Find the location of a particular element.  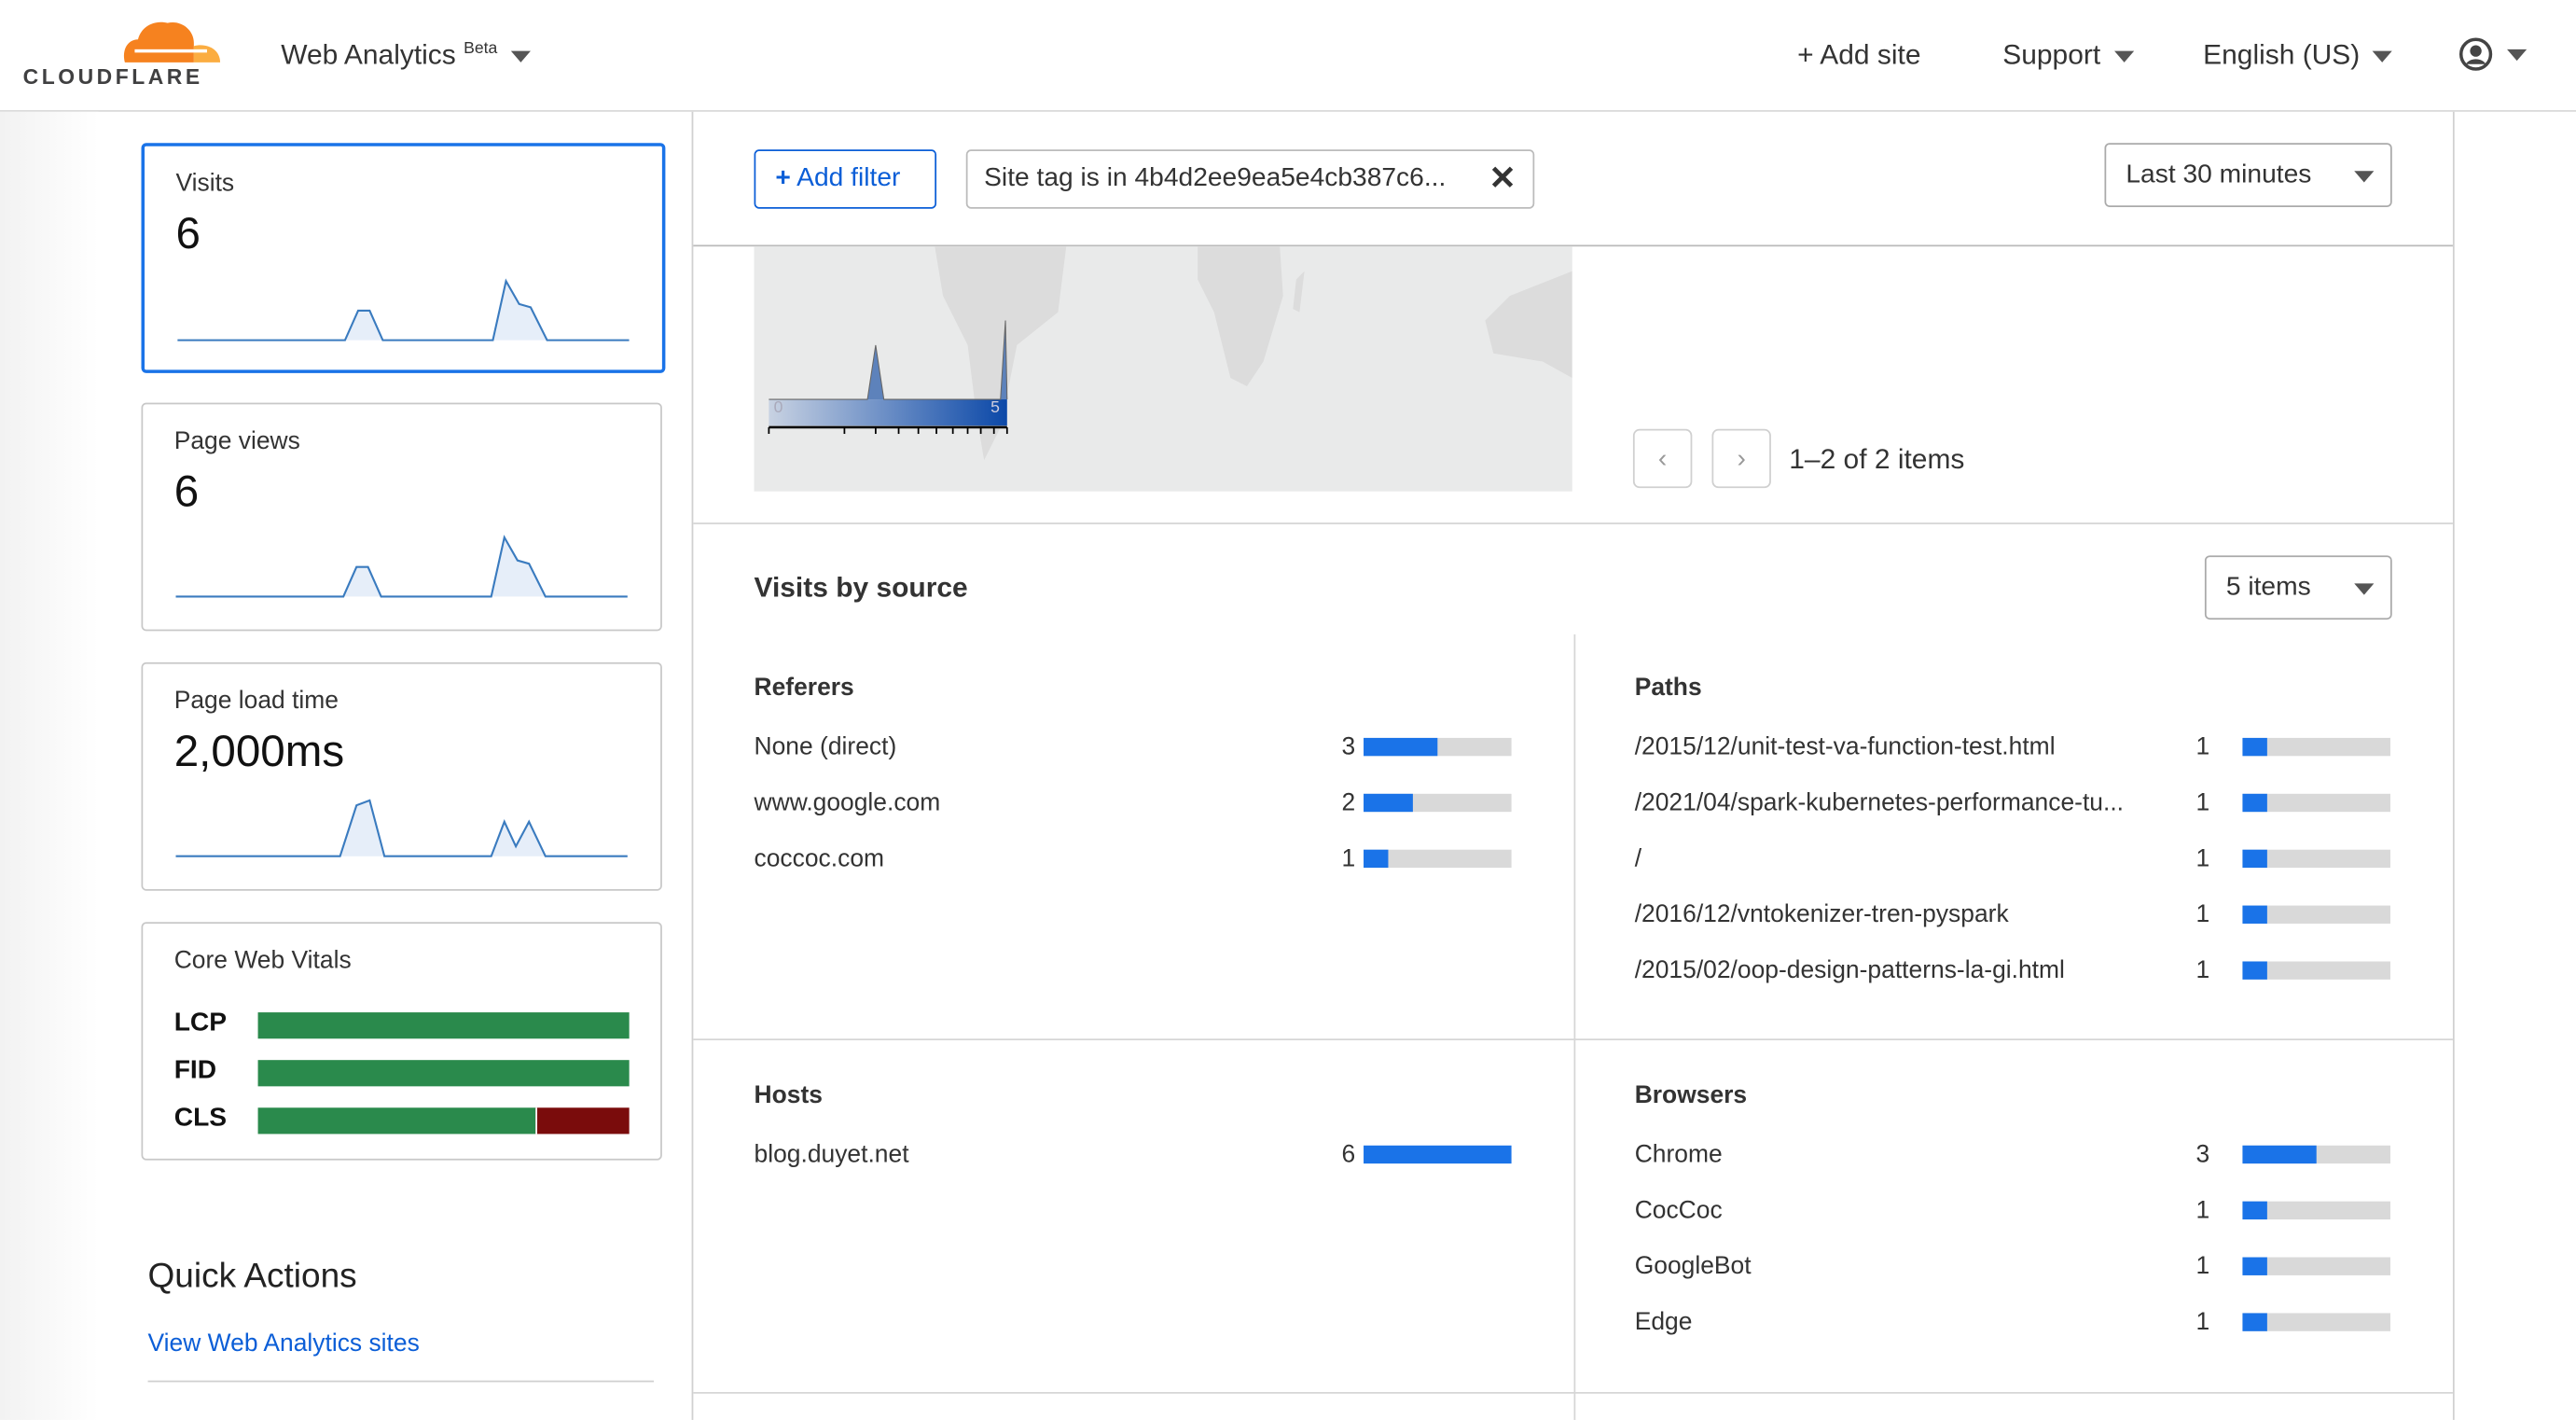

close-icon: ✕ is located at coordinates (1503, 179).